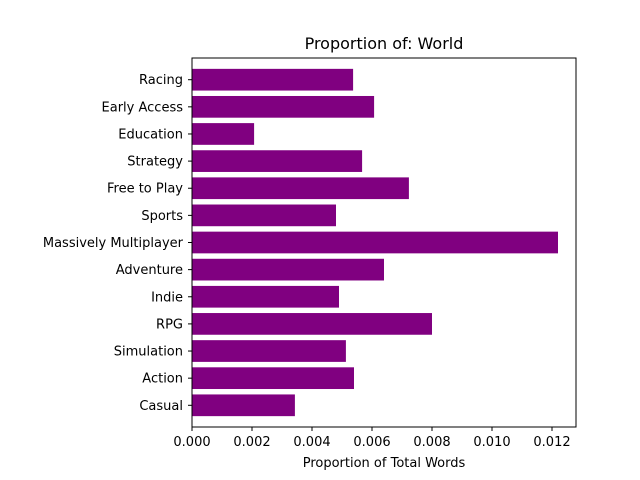 The height and width of the screenshot is (480, 640). Describe the element at coordinates (277, 161) in the screenshot. I see `bar-strategy` at that location.